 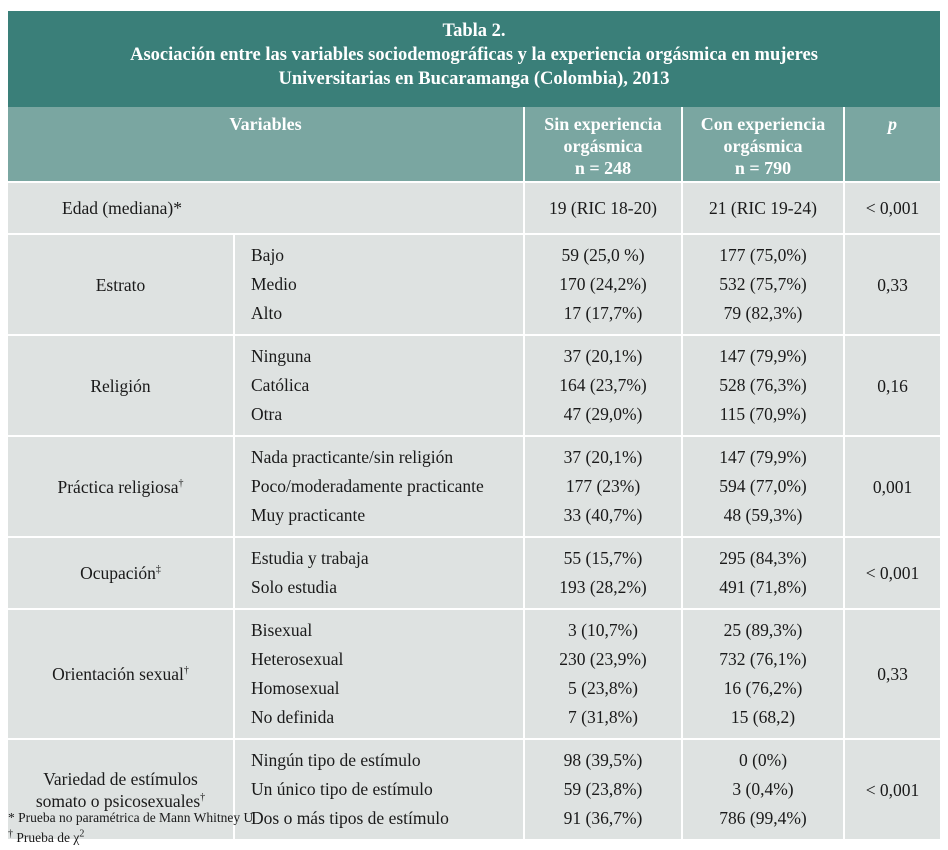 I want to click on sin-value: 177 (23%), so click(x=603, y=486).